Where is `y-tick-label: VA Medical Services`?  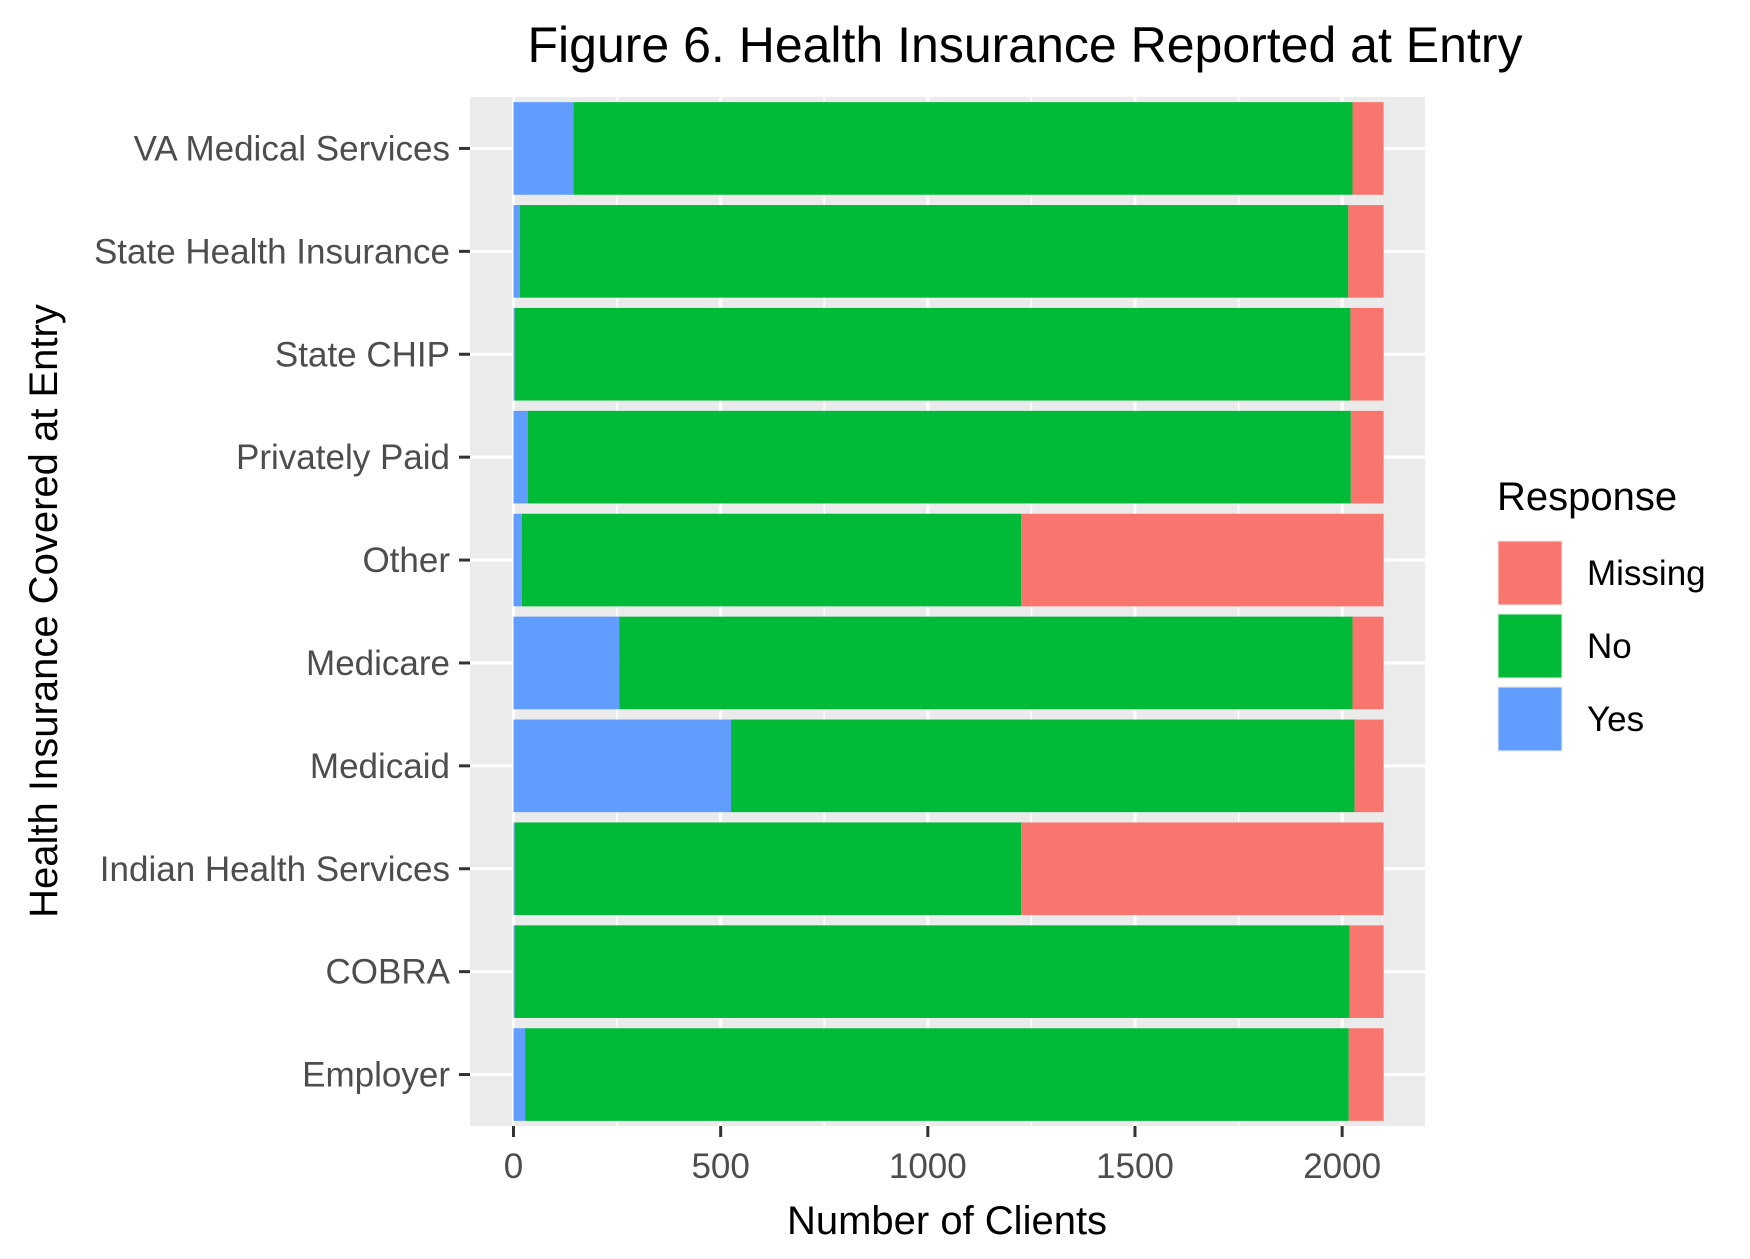
y-tick-label: VA Medical Services is located at coordinates (292, 148).